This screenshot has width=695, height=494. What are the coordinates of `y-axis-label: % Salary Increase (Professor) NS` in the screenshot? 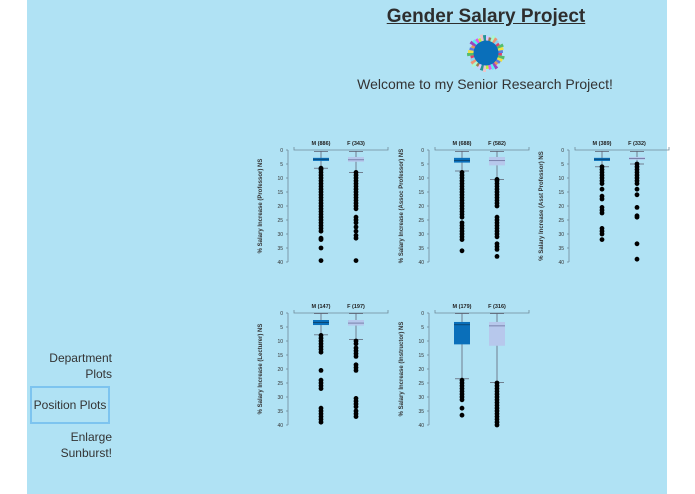 It's located at (261, 206).